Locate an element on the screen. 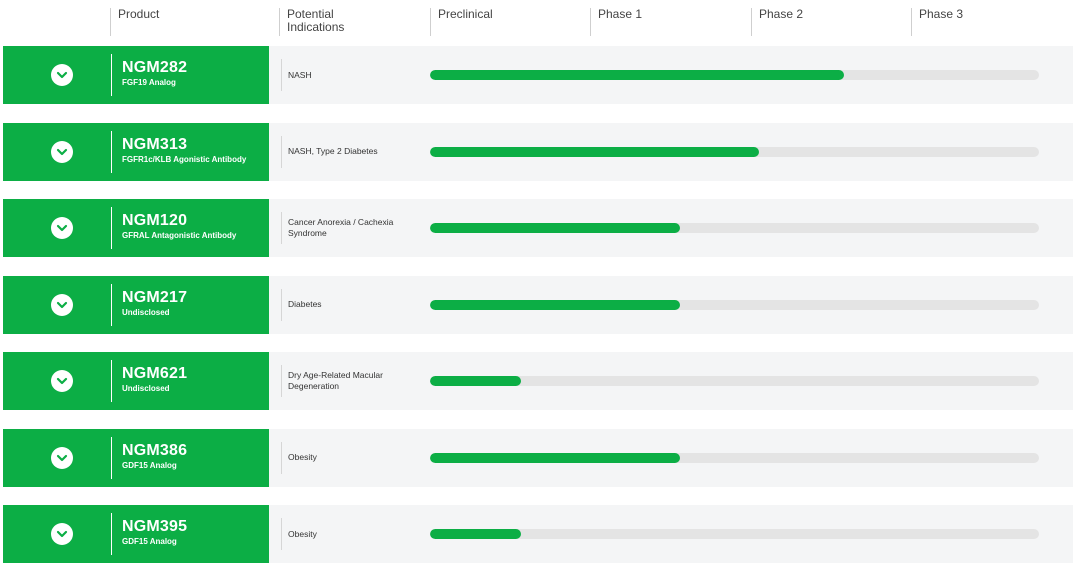 The height and width of the screenshot is (568, 1080). product-info: NGM395 GDF15 Analog is located at coordinates (149, 534).